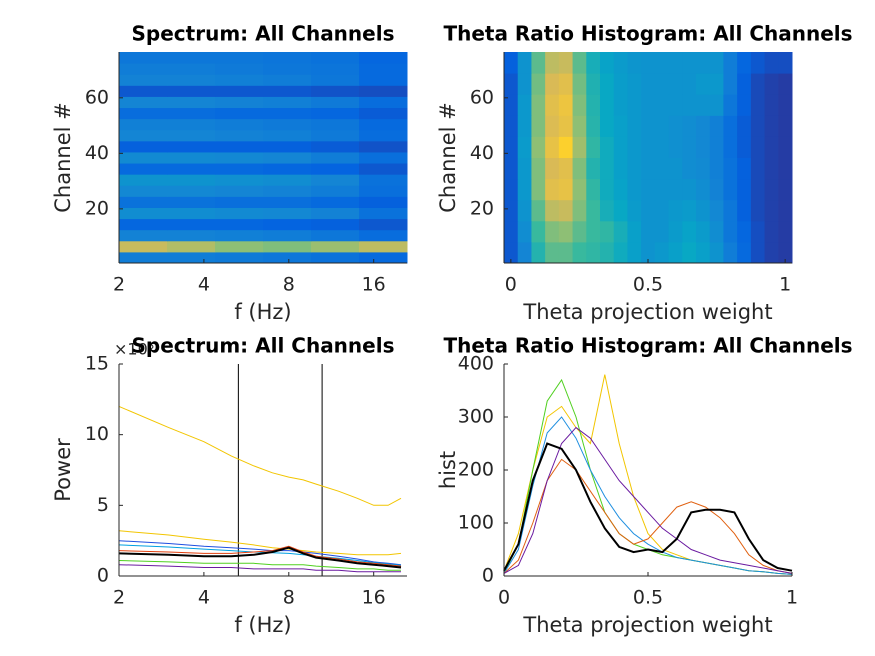 This screenshot has width=875, height=656. Describe the element at coordinates (289, 285) in the screenshot. I see `x-tick-label: 8` at that location.